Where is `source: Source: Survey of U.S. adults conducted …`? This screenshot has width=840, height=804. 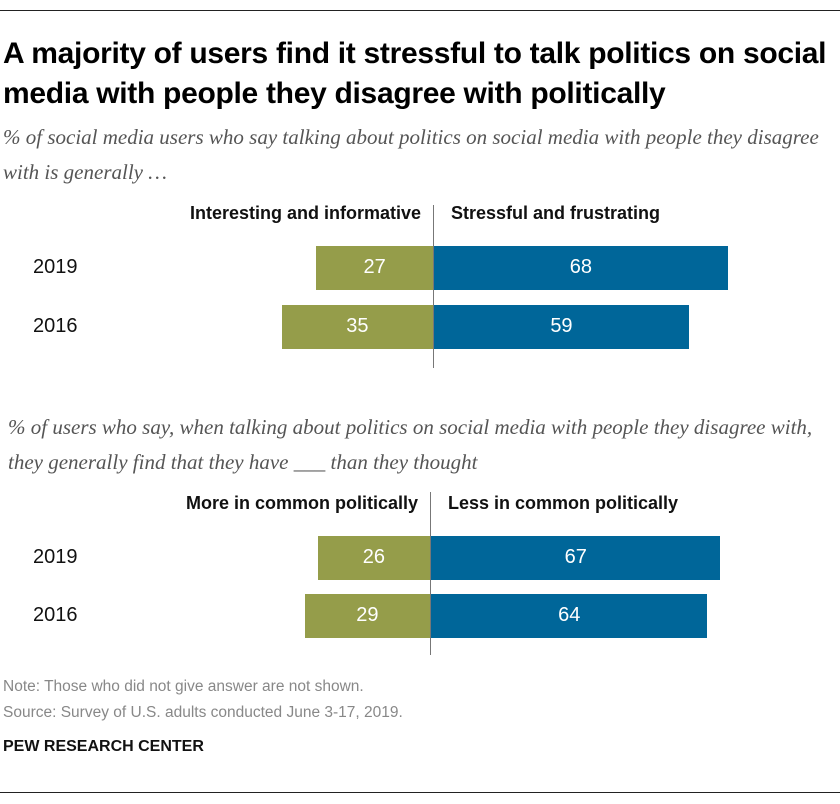
source: Source: Survey of U.S. adults conducted … is located at coordinates (203, 712).